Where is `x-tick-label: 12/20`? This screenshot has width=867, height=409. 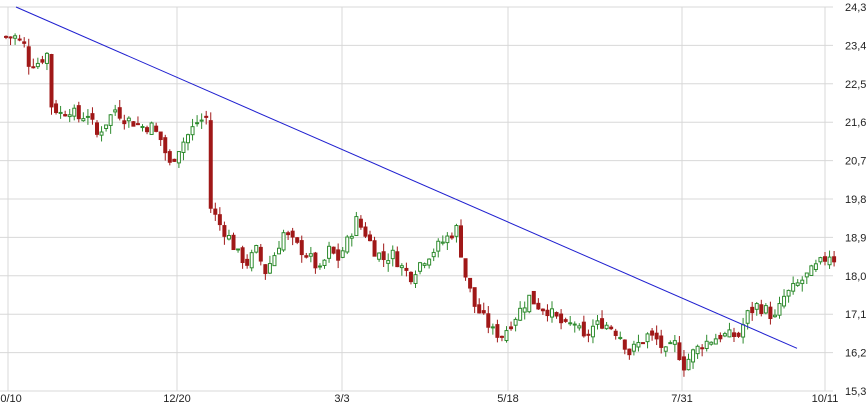
x-tick-label: 12/20 is located at coordinates (177, 399).